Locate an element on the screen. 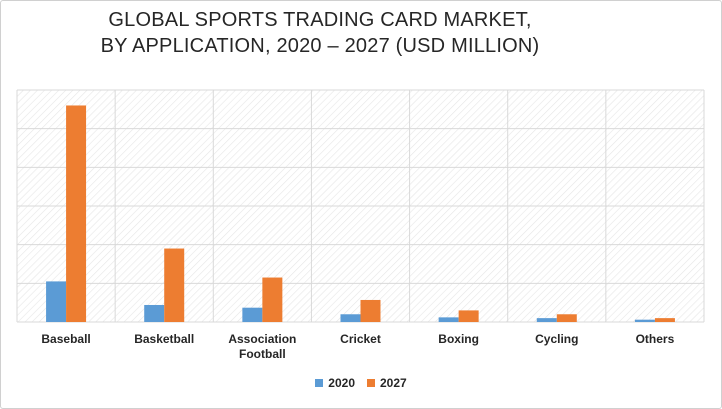 This screenshot has height=409, width=722. legend-label-2020: 2020 is located at coordinates (341, 383).